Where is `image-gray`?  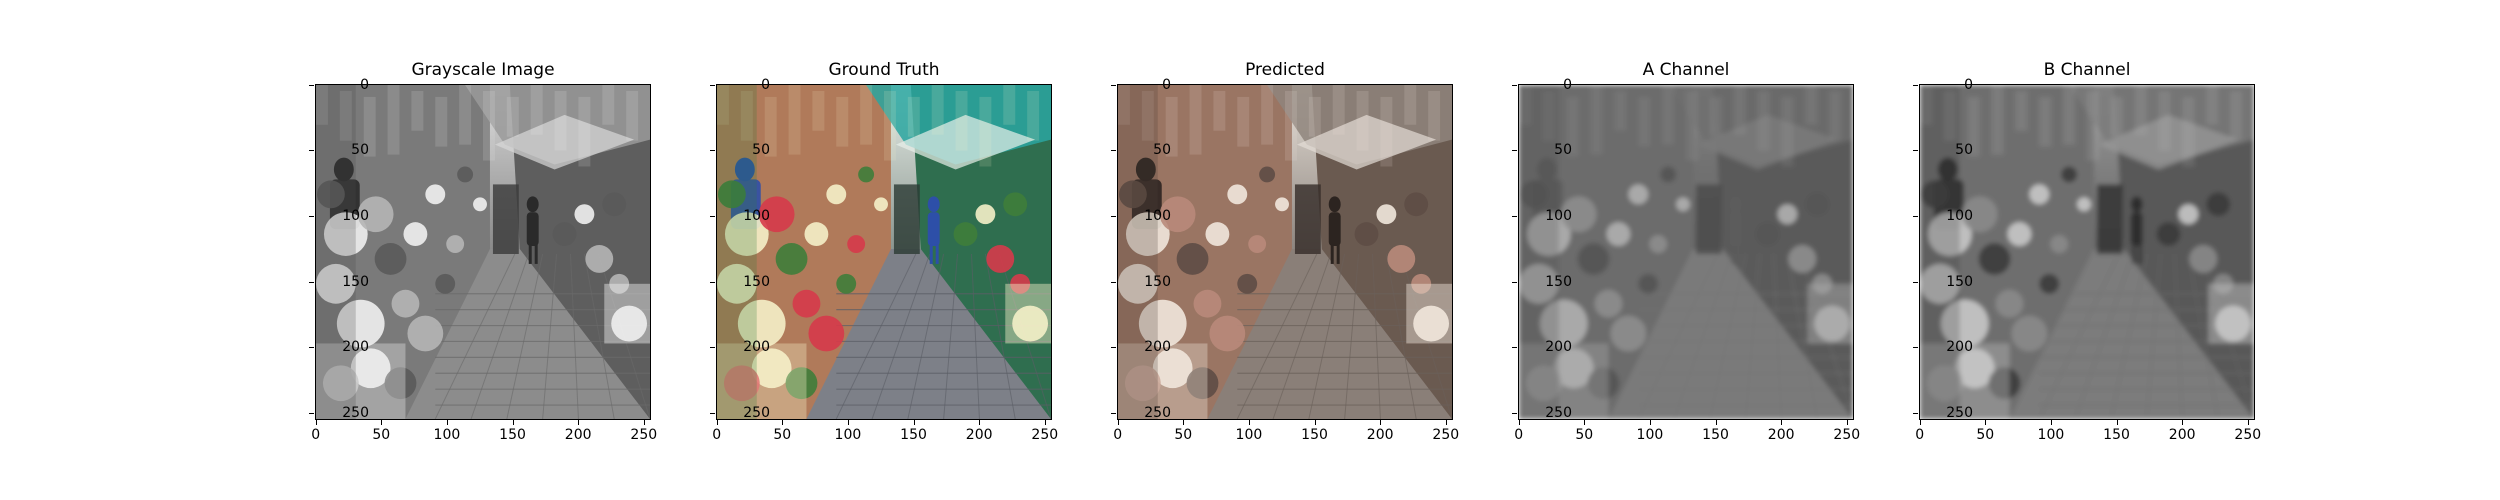 image-gray is located at coordinates (483, 252).